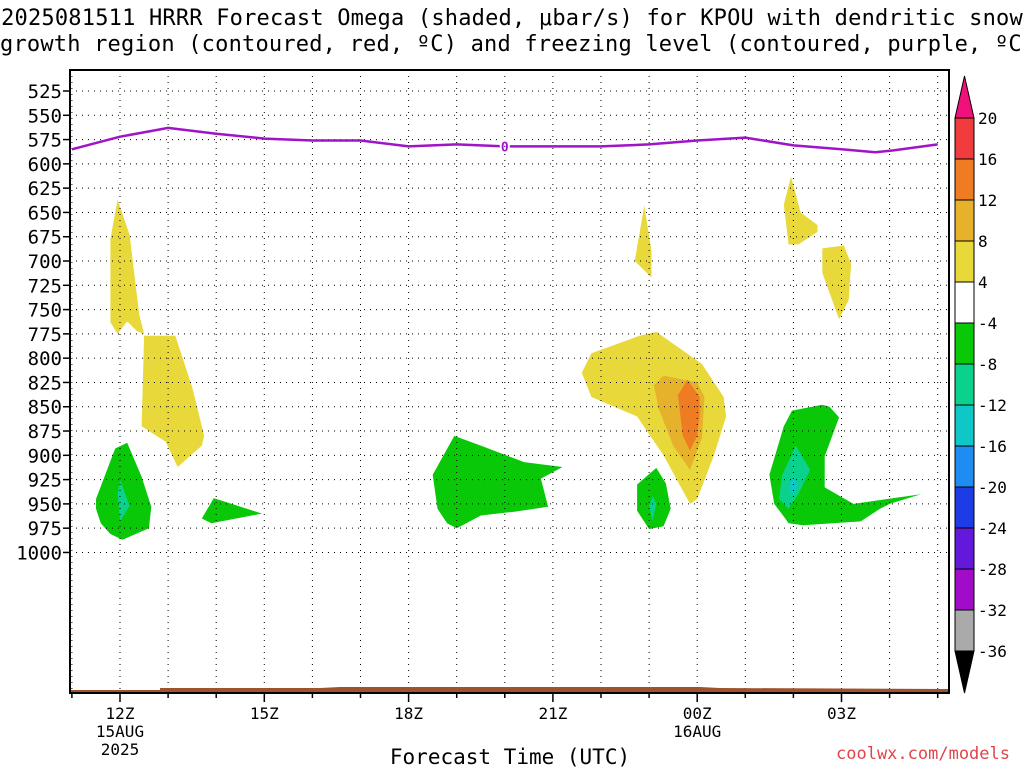  What do you see at coordinates (983, 282) in the screenshot?
I see `colorbar-label: 4` at bounding box center [983, 282].